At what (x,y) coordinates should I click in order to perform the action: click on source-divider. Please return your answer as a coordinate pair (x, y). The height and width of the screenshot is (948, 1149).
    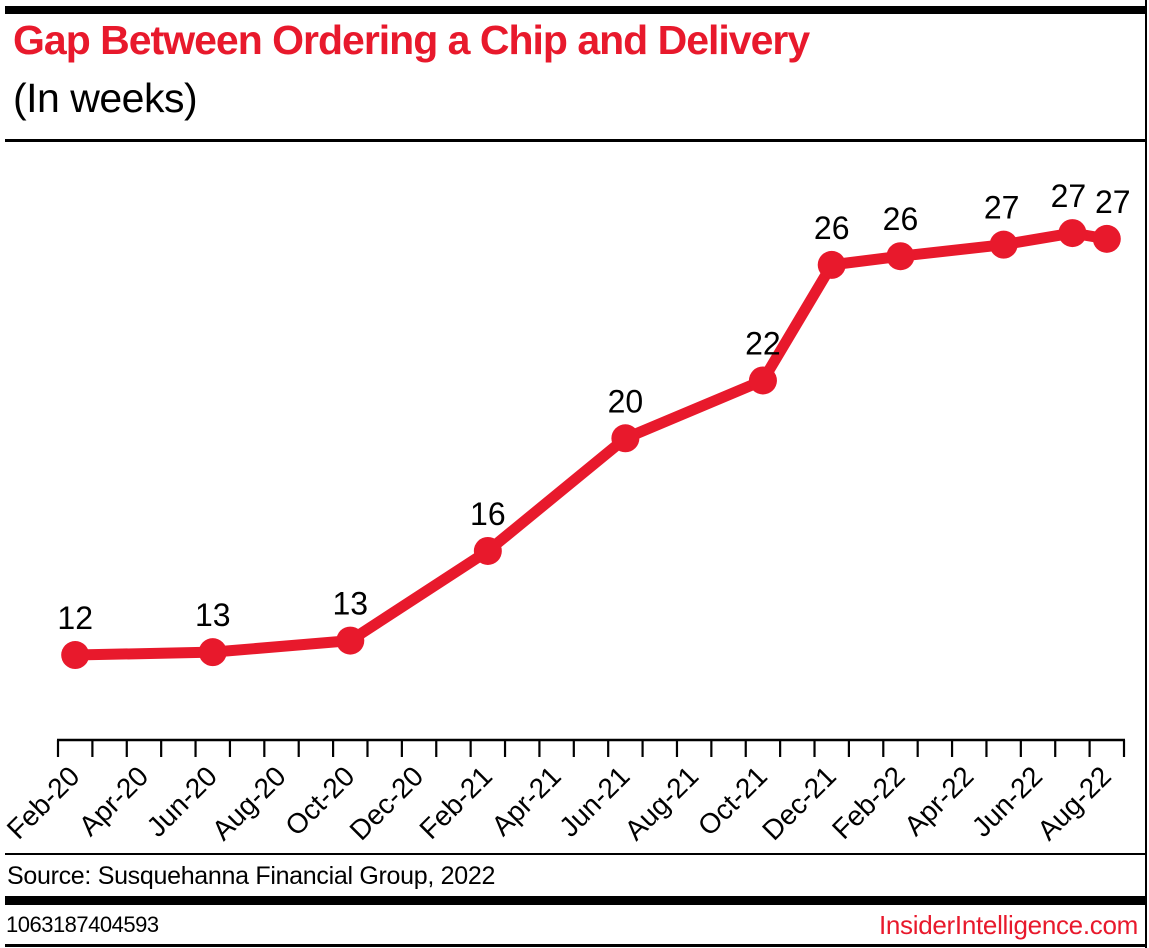
    Looking at the image, I should click on (575, 854).